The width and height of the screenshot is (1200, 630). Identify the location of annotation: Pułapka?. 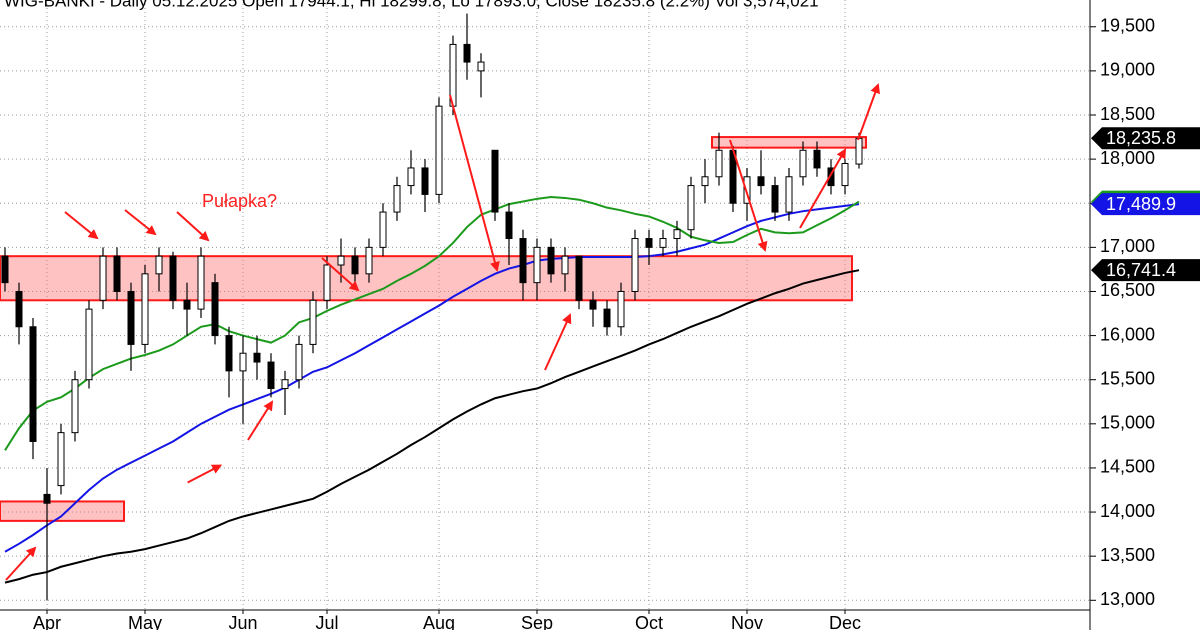
(239, 201).